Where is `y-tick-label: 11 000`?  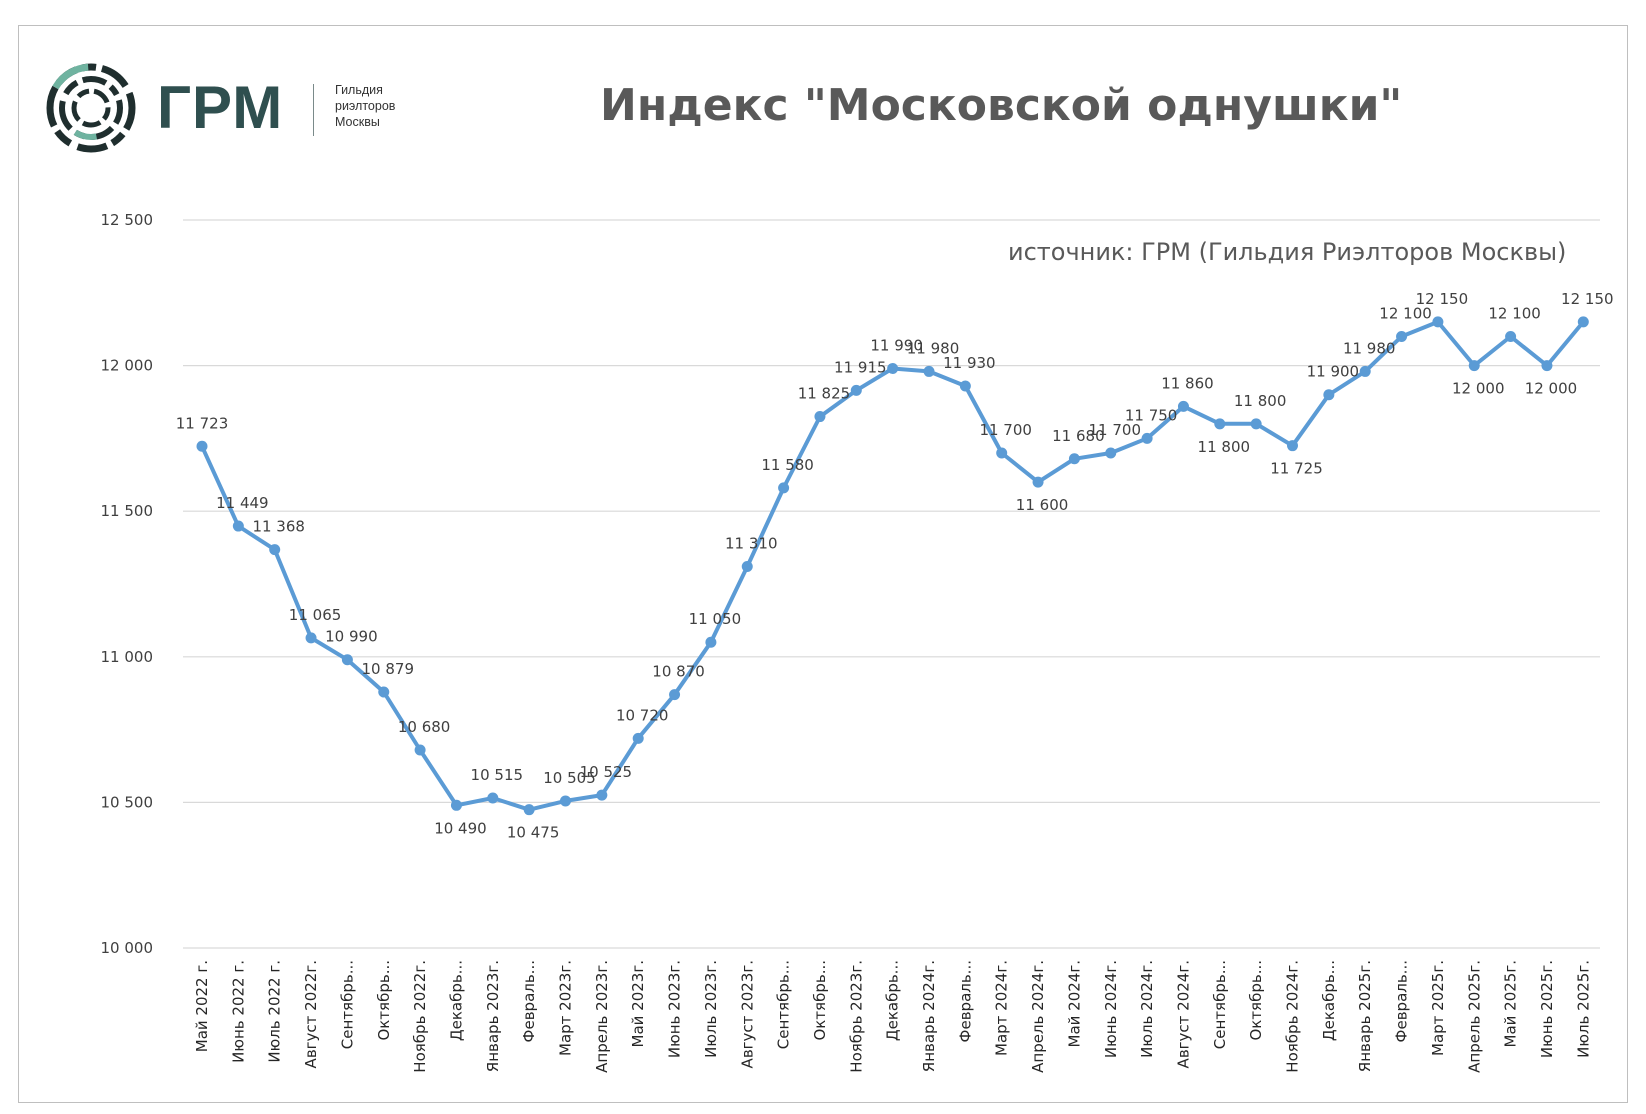 y-tick-label: 11 000 is located at coordinates (127, 657).